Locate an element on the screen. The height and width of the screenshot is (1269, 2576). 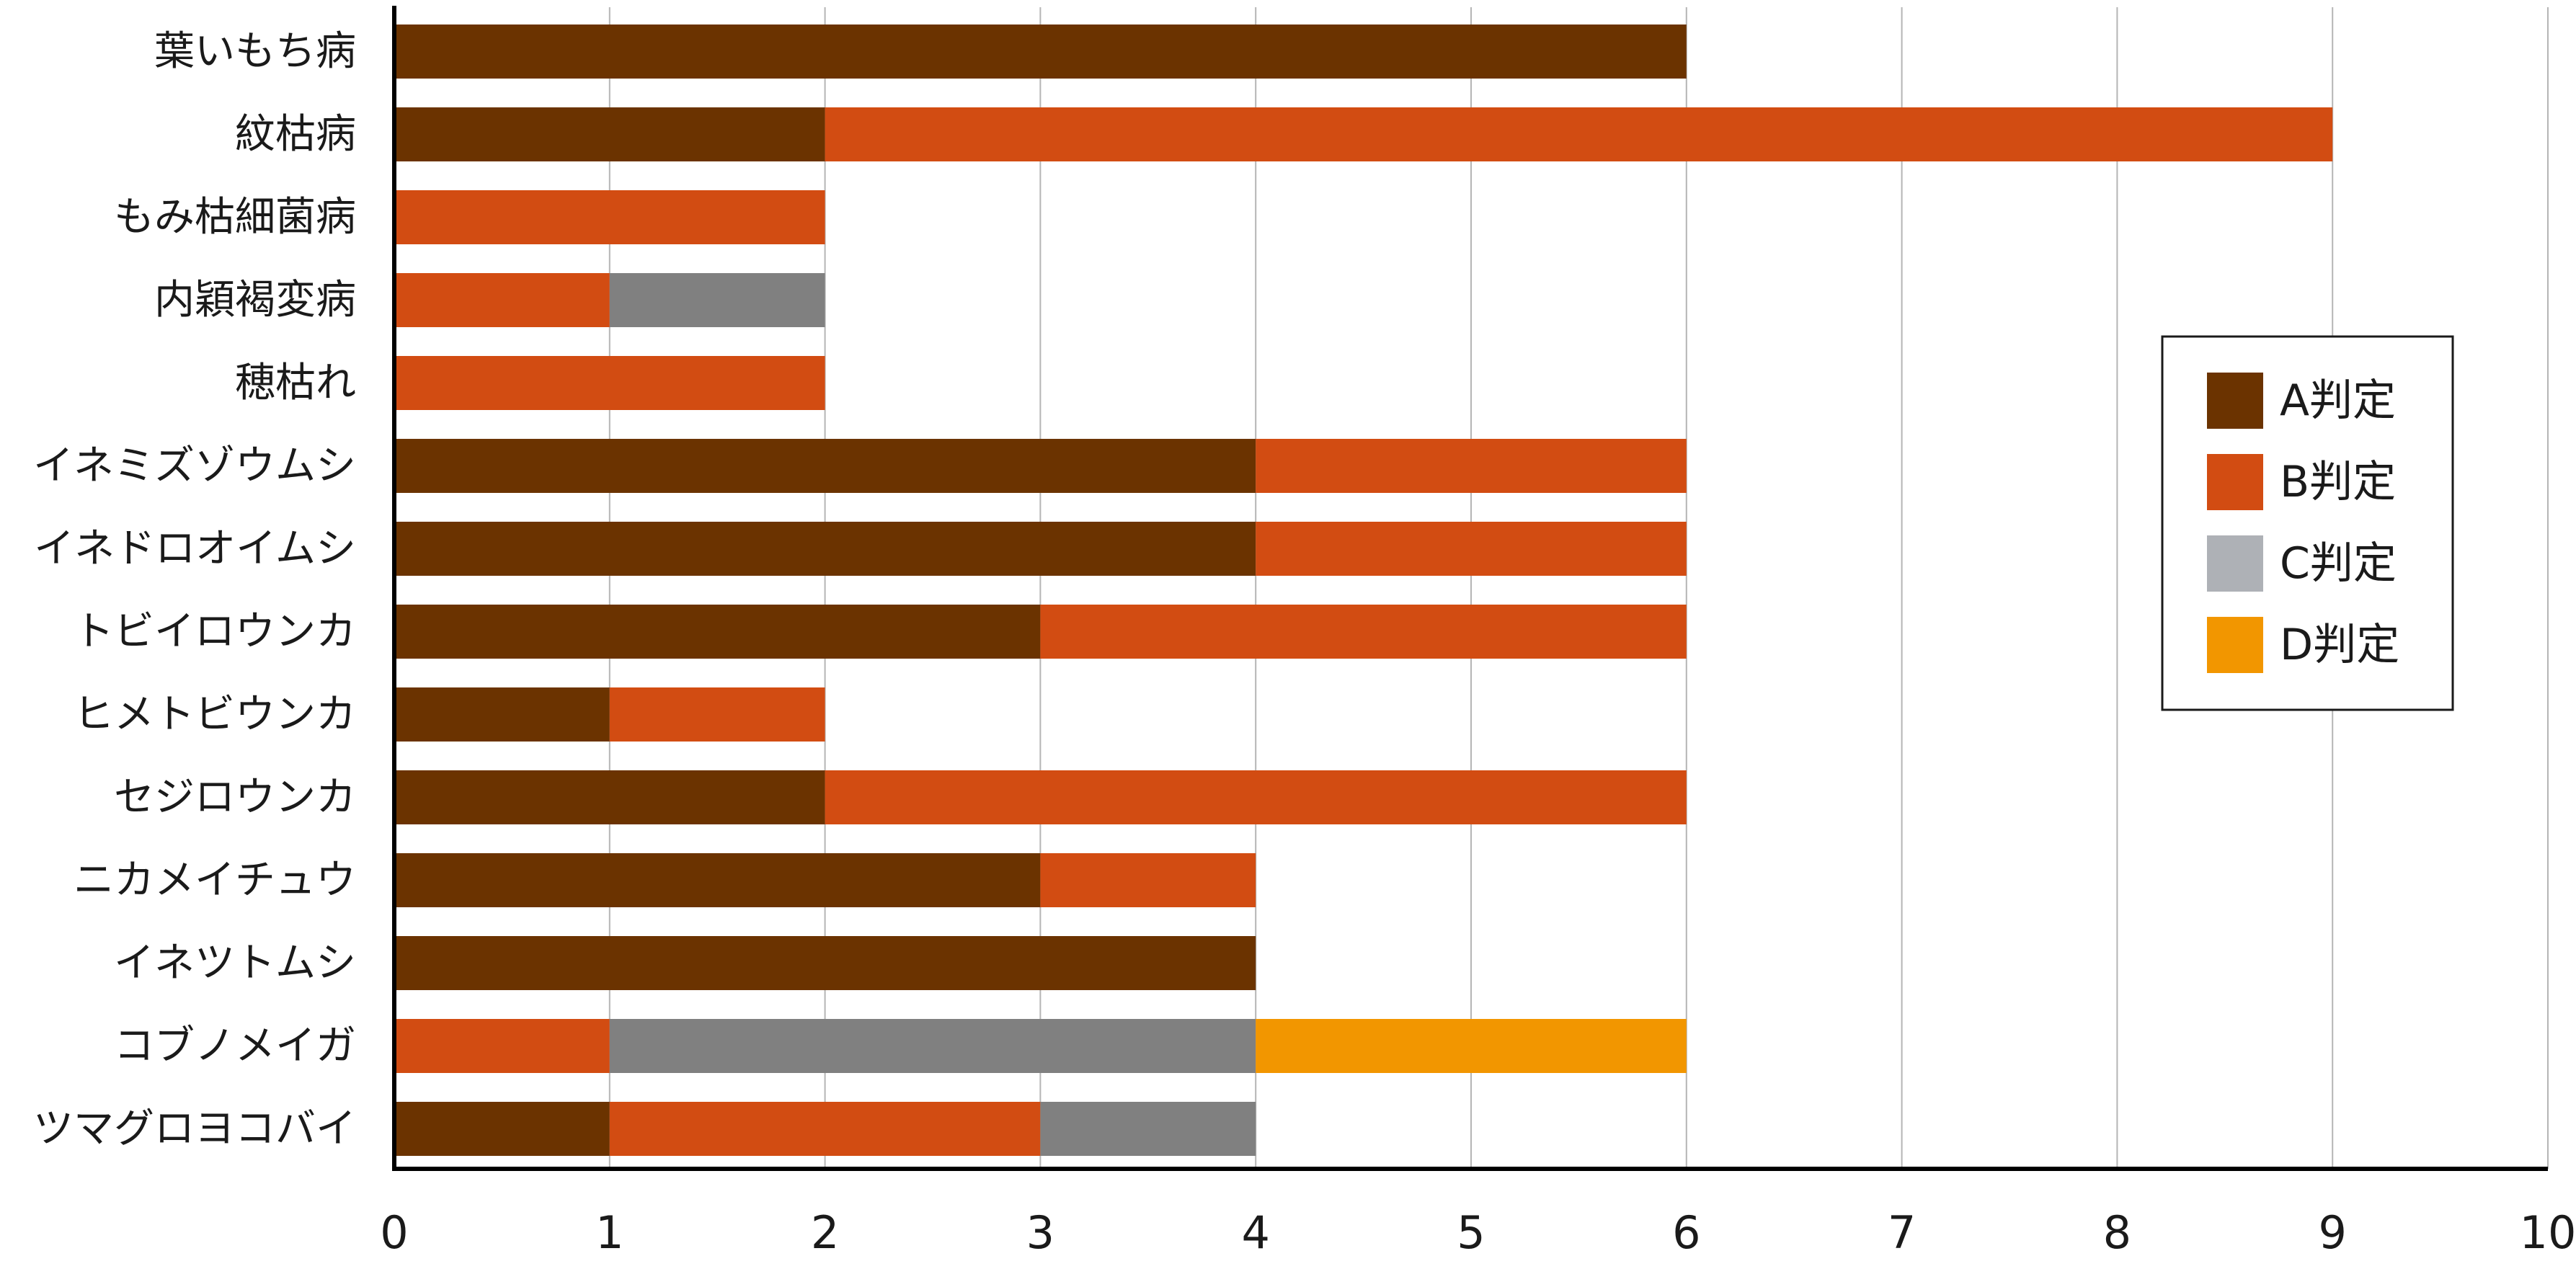
x-tick-label: 9 is located at coordinates (2332, 1232).